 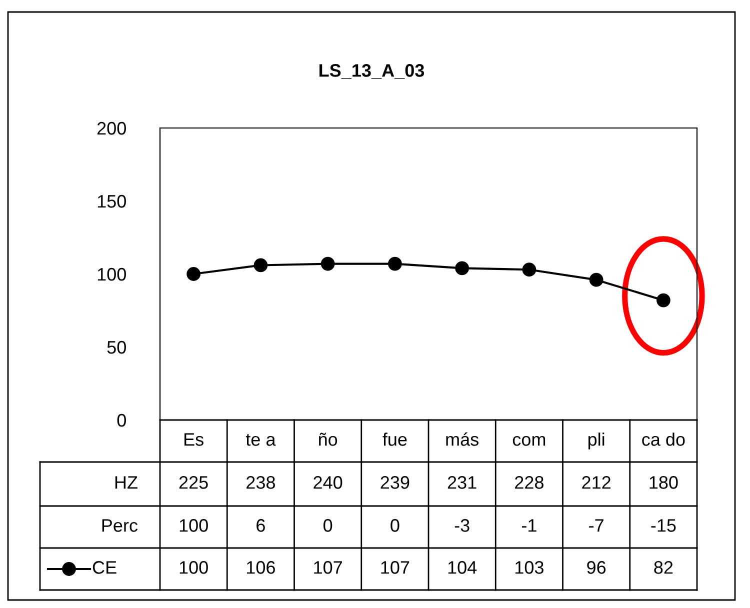 What do you see at coordinates (328, 439) in the screenshot?
I see `x-tick-label: ño` at bounding box center [328, 439].